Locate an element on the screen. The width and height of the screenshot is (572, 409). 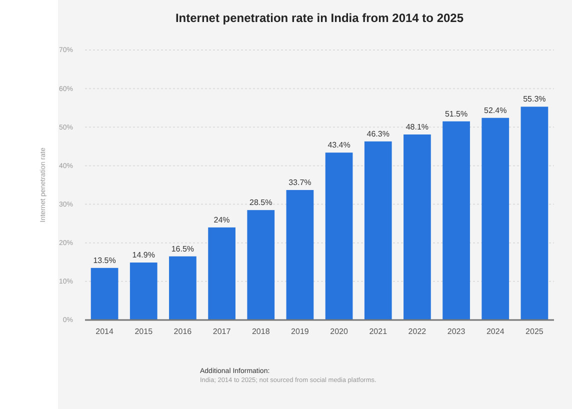
x-tick-label: 2019 is located at coordinates (300, 331).